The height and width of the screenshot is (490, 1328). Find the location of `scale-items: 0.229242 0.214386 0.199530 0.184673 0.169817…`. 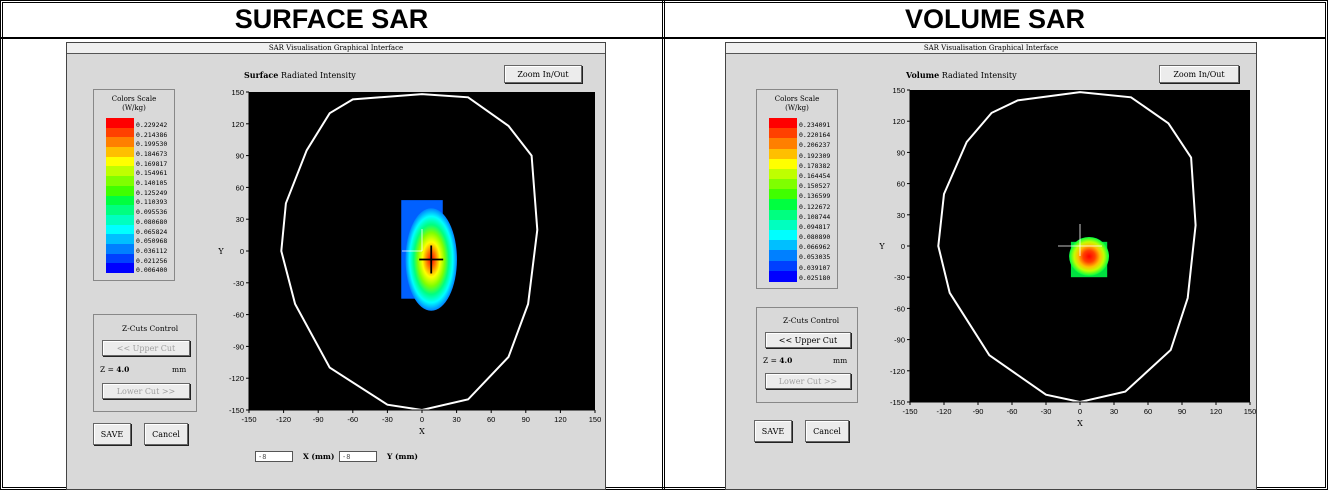

scale-items: 0.229242 0.214386 0.199530 0.184673 0.169817… is located at coordinates (140, 198).